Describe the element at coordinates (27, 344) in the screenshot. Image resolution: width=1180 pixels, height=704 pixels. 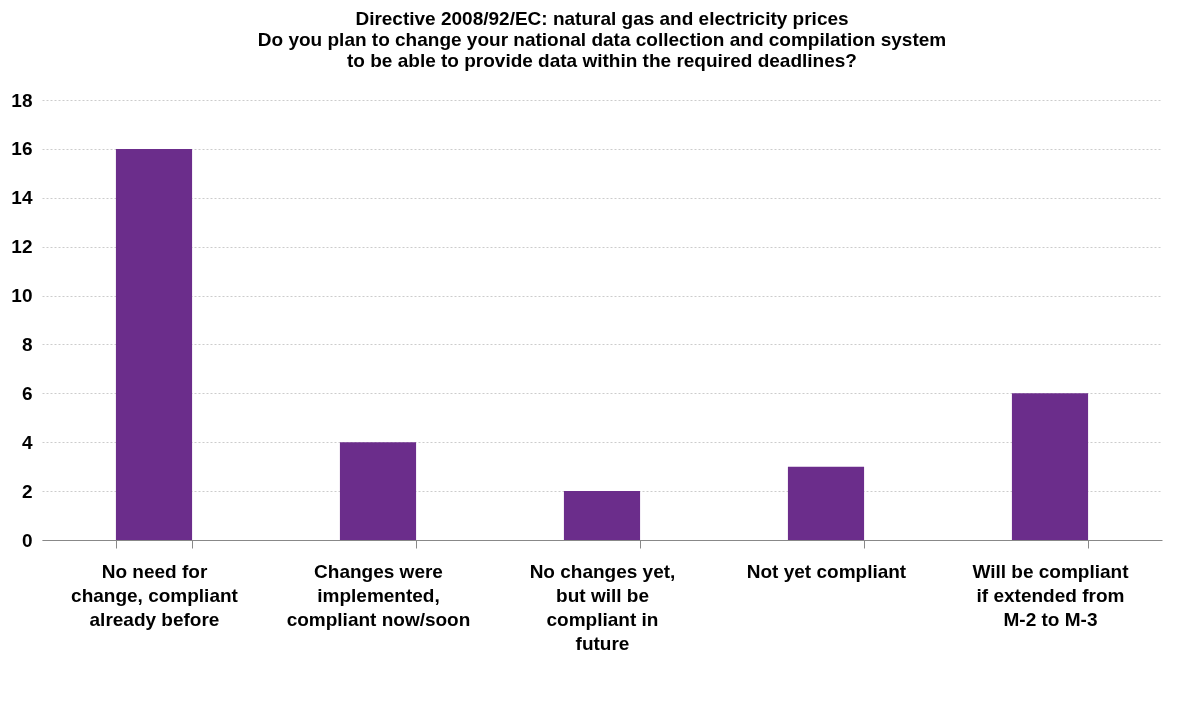
I see `y-tick-label: 8` at that location.